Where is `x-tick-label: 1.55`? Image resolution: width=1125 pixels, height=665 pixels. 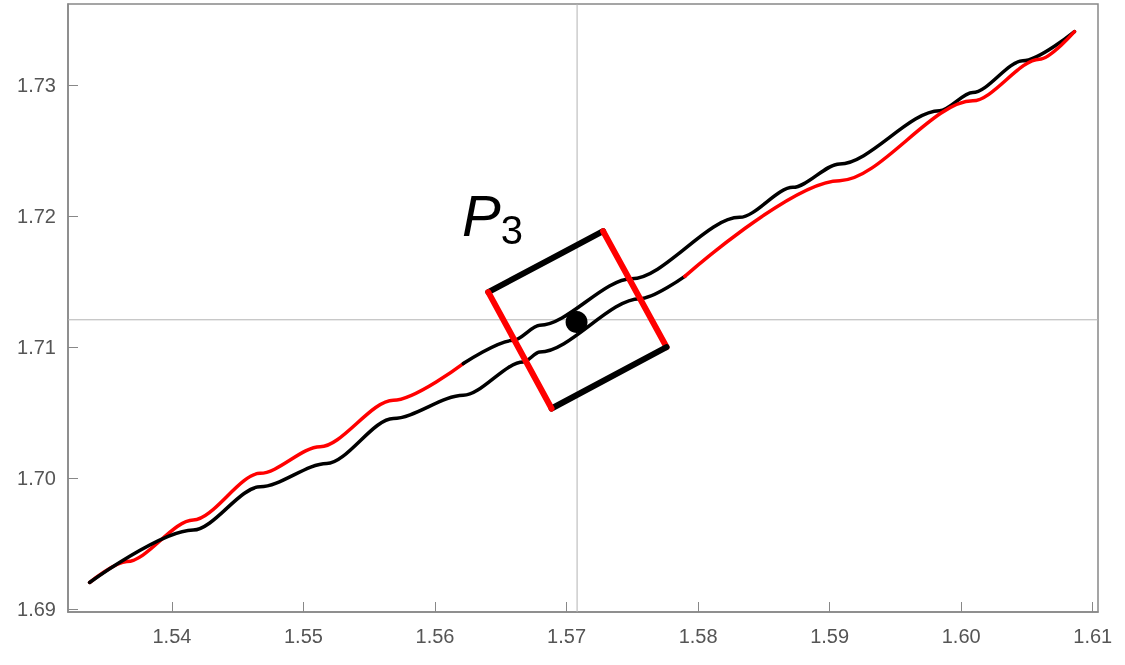 x-tick-label: 1.55 is located at coordinates (303, 636).